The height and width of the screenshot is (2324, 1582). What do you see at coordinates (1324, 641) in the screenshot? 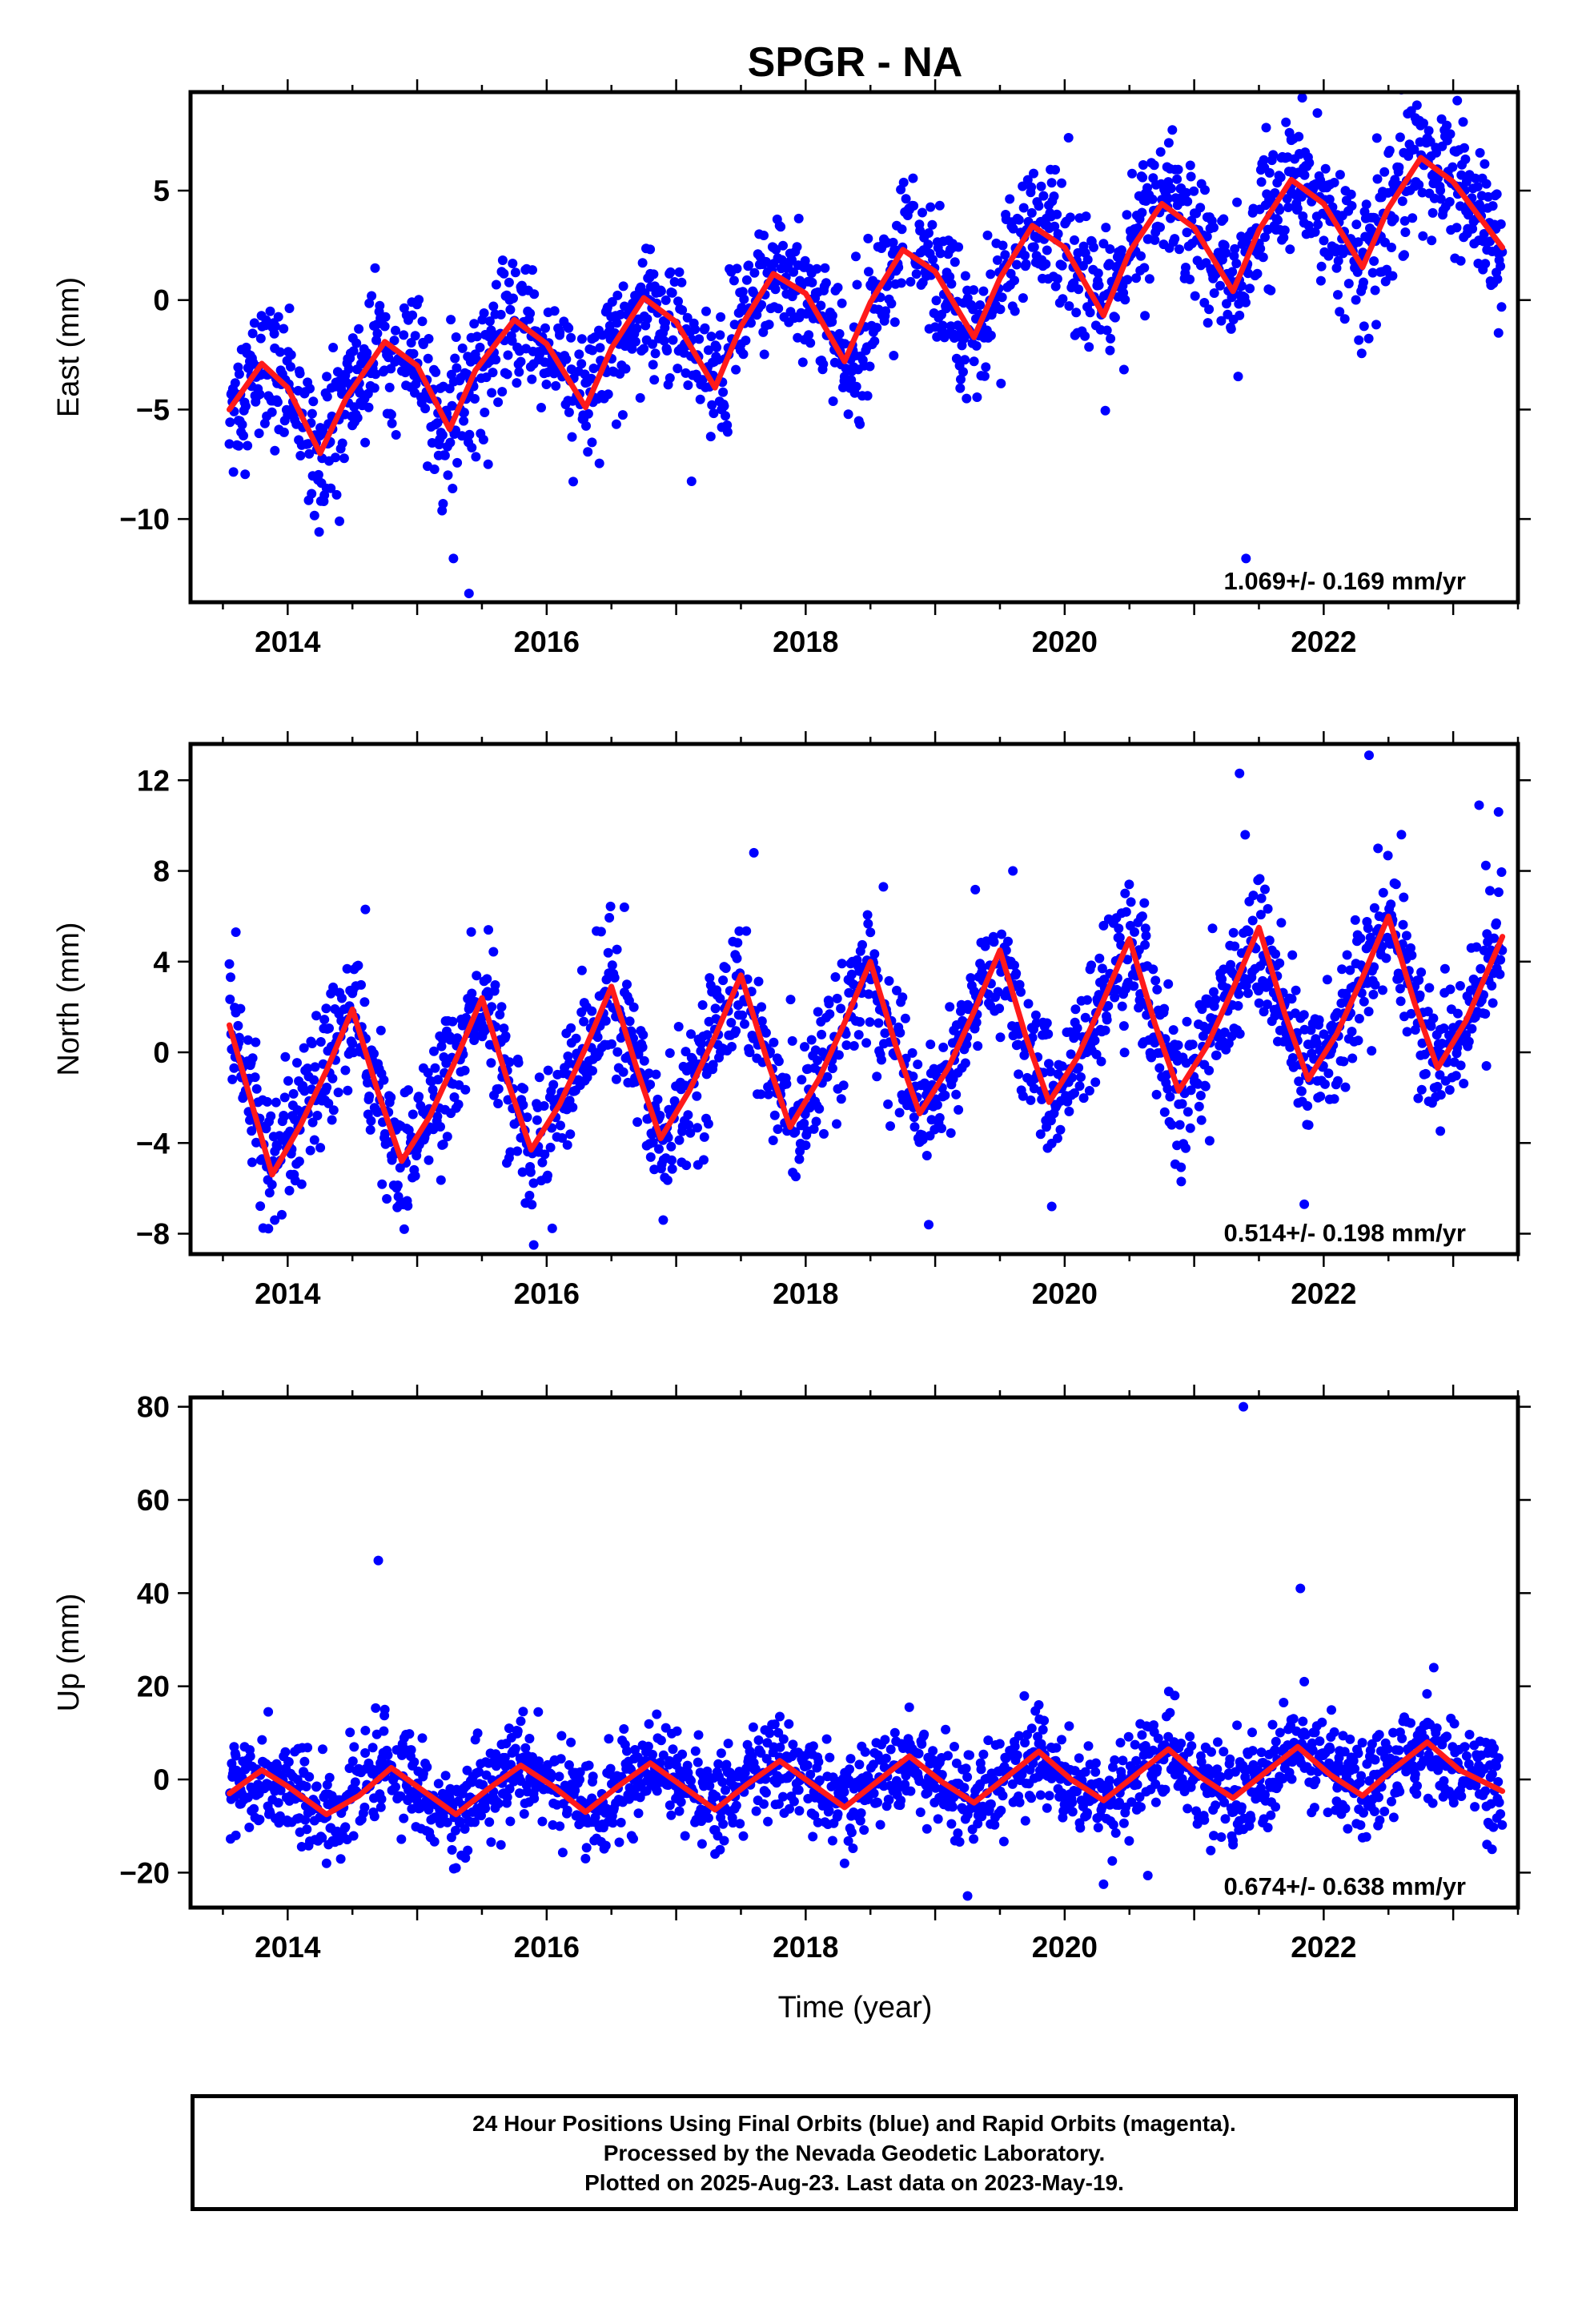
I see `x-tick-label: 2022` at bounding box center [1324, 641].